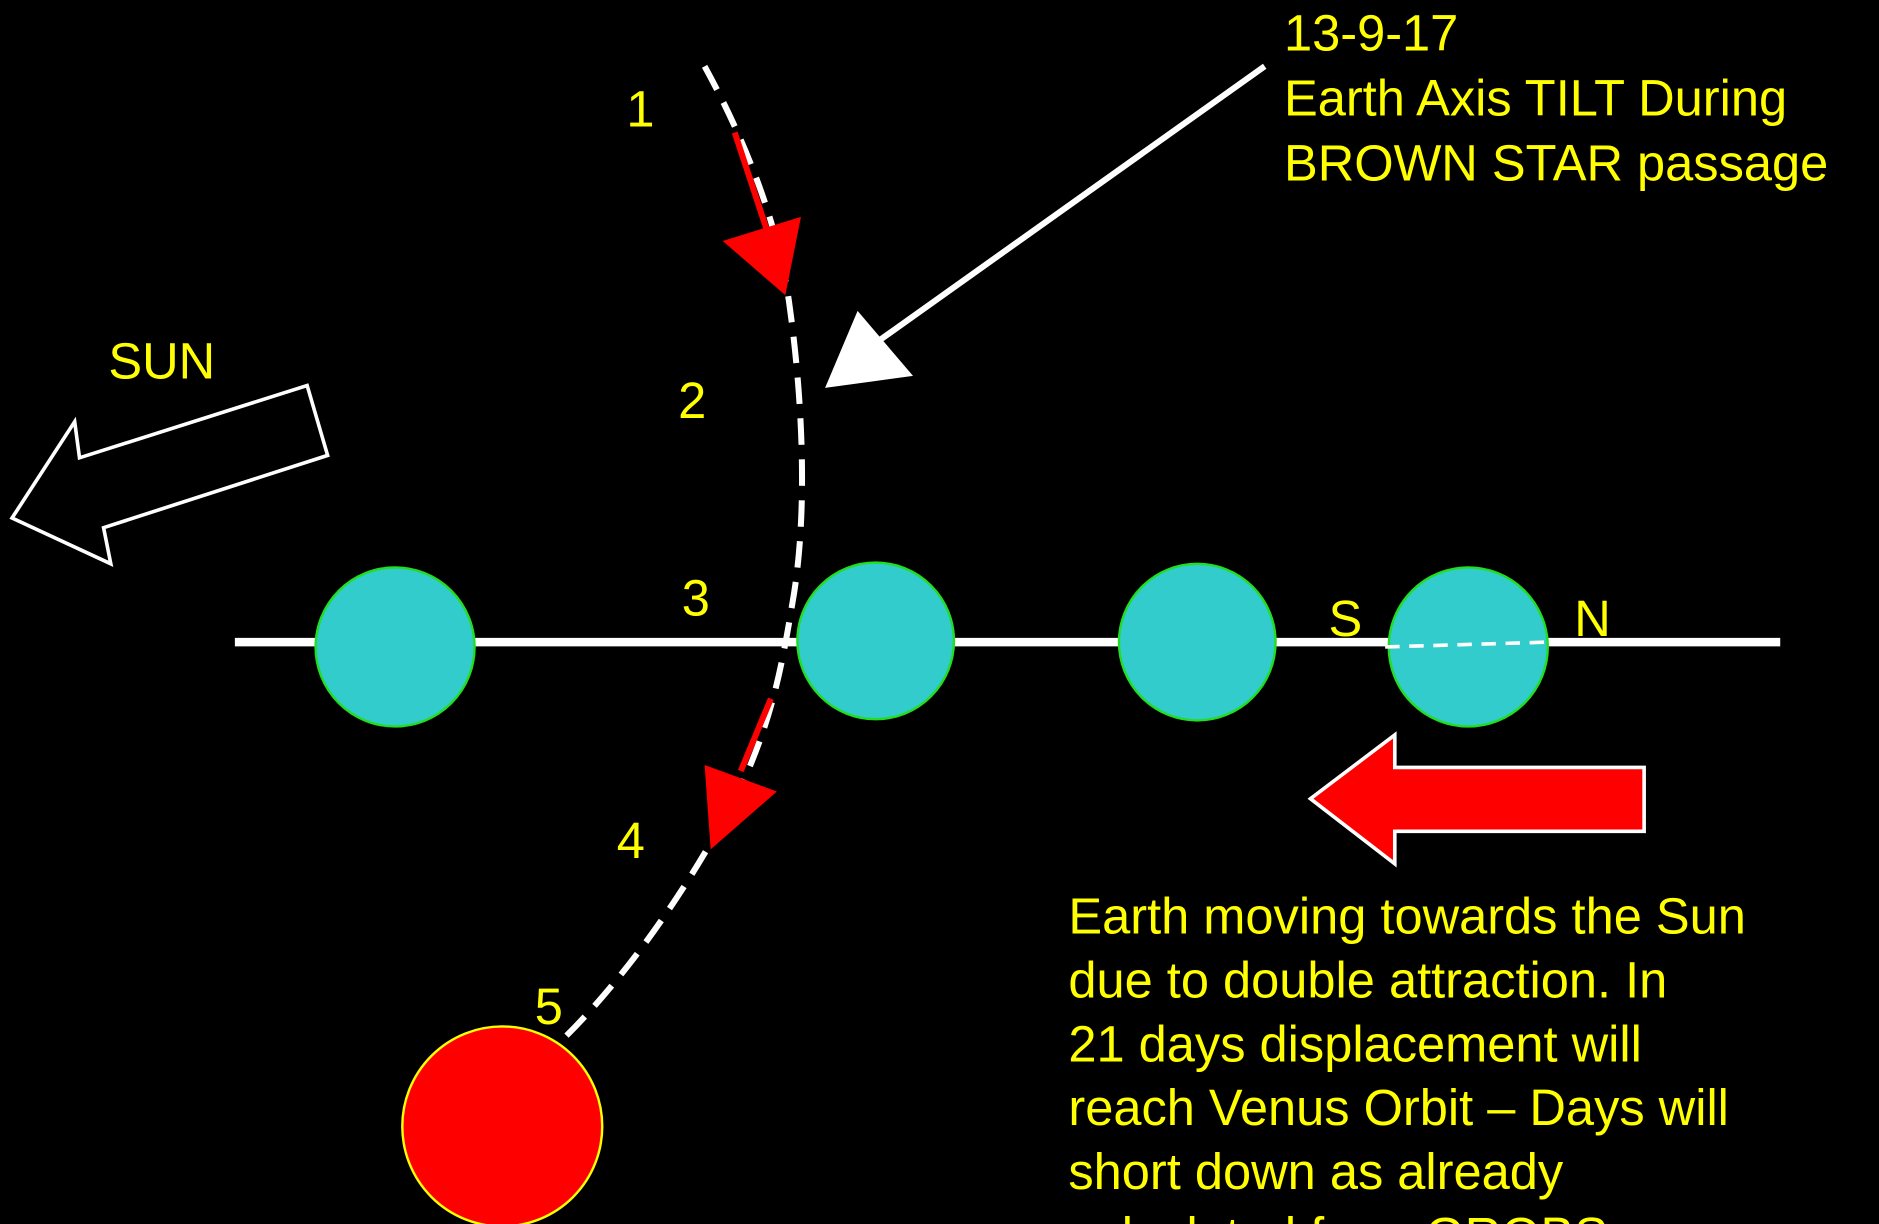 Image resolution: width=1879 pixels, height=1224 pixels. Describe the element at coordinates (1592, 618) in the screenshot. I see `pole-label: N` at that location.